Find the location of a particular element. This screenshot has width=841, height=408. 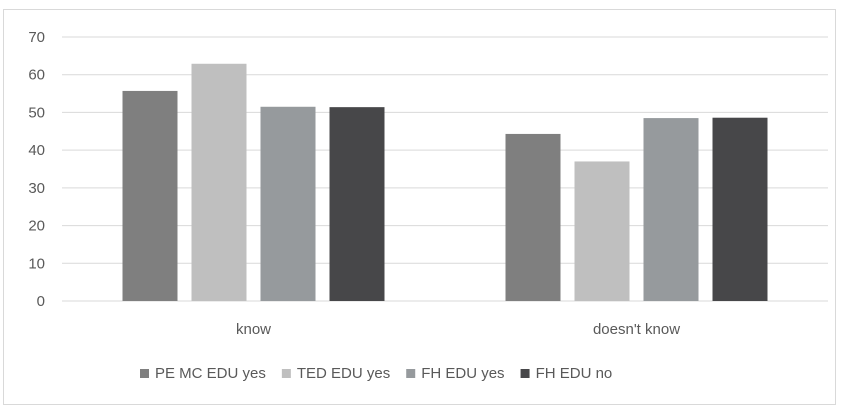

y-tick-label: 60 is located at coordinates (36, 75).